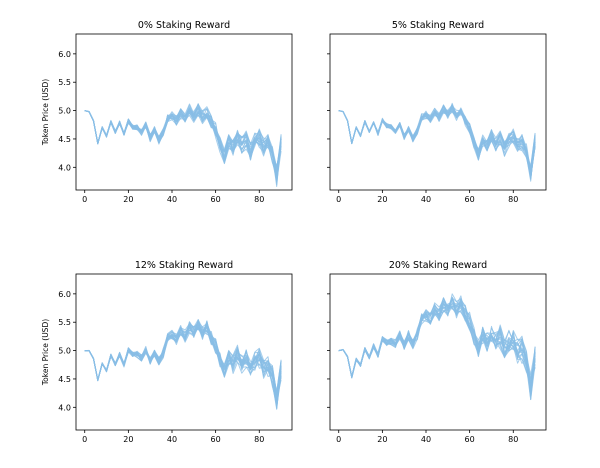  I want to click on panel-title: 0% Staking Reward, so click(184, 25).